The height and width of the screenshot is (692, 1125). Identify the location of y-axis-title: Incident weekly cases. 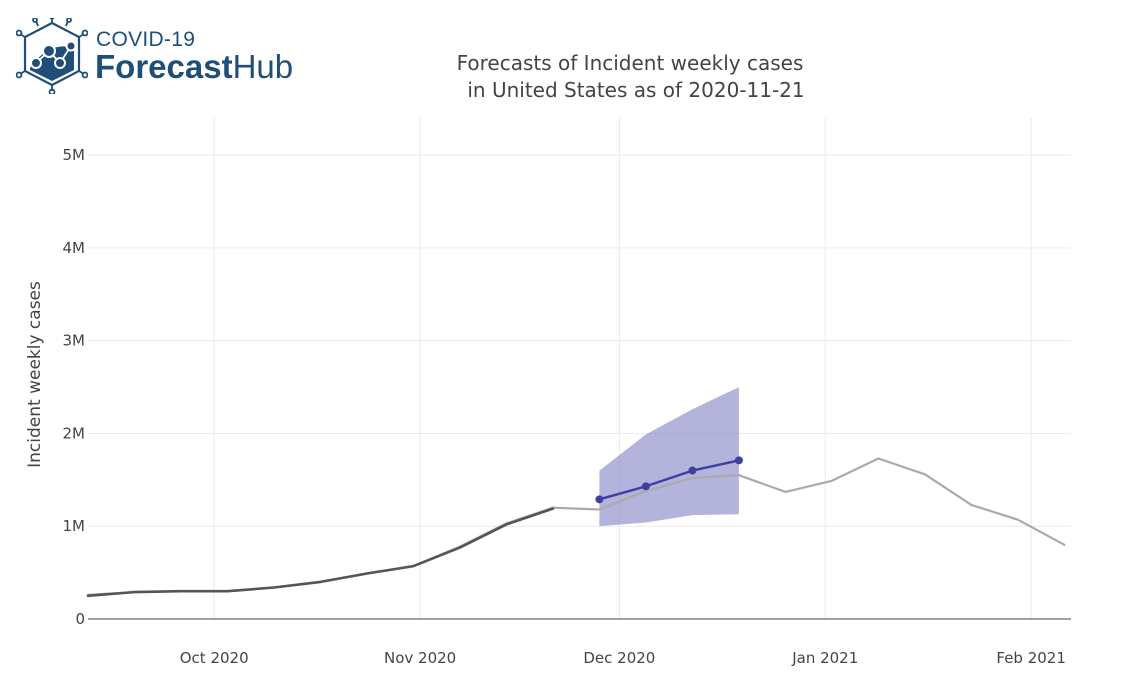
(35, 374).